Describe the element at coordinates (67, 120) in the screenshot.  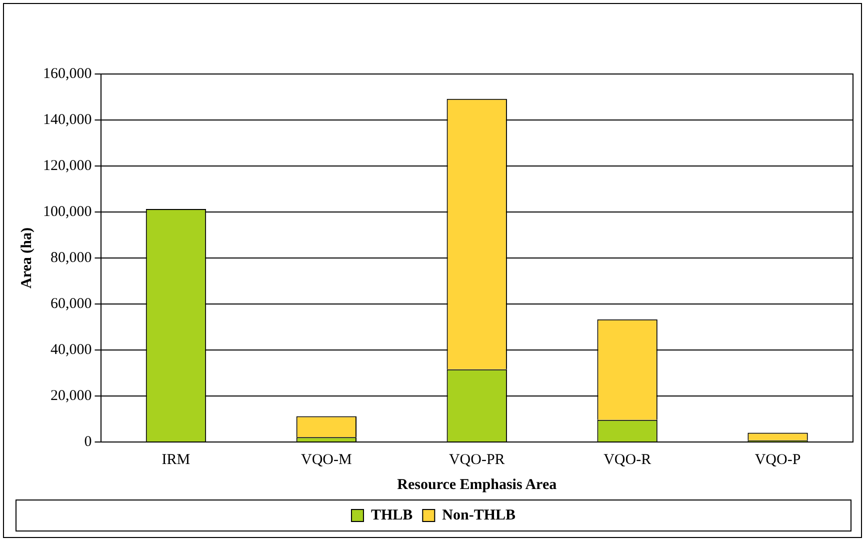
I see `y-tick-label: 140,000` at that location.